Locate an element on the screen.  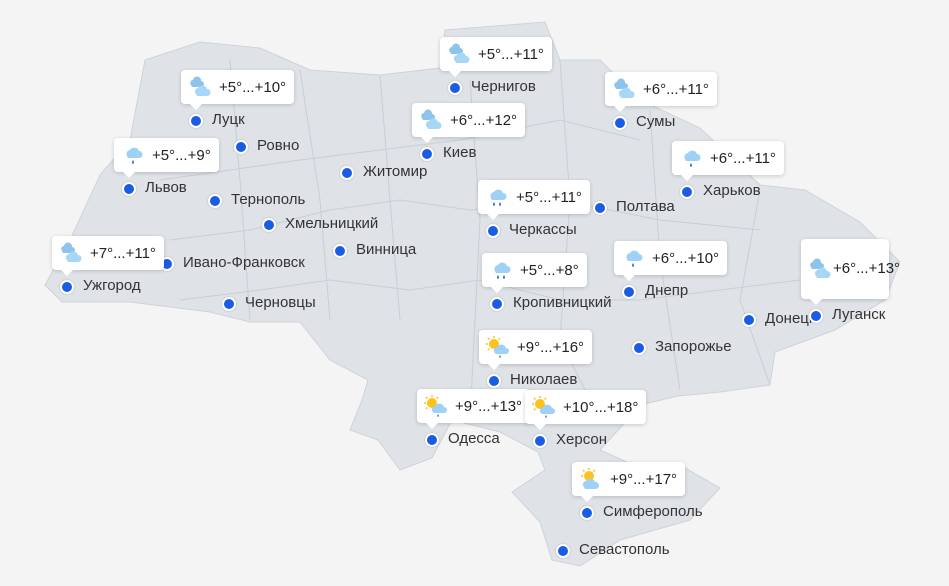
partly-cloudy-icon is located at coordinates (590, 478).